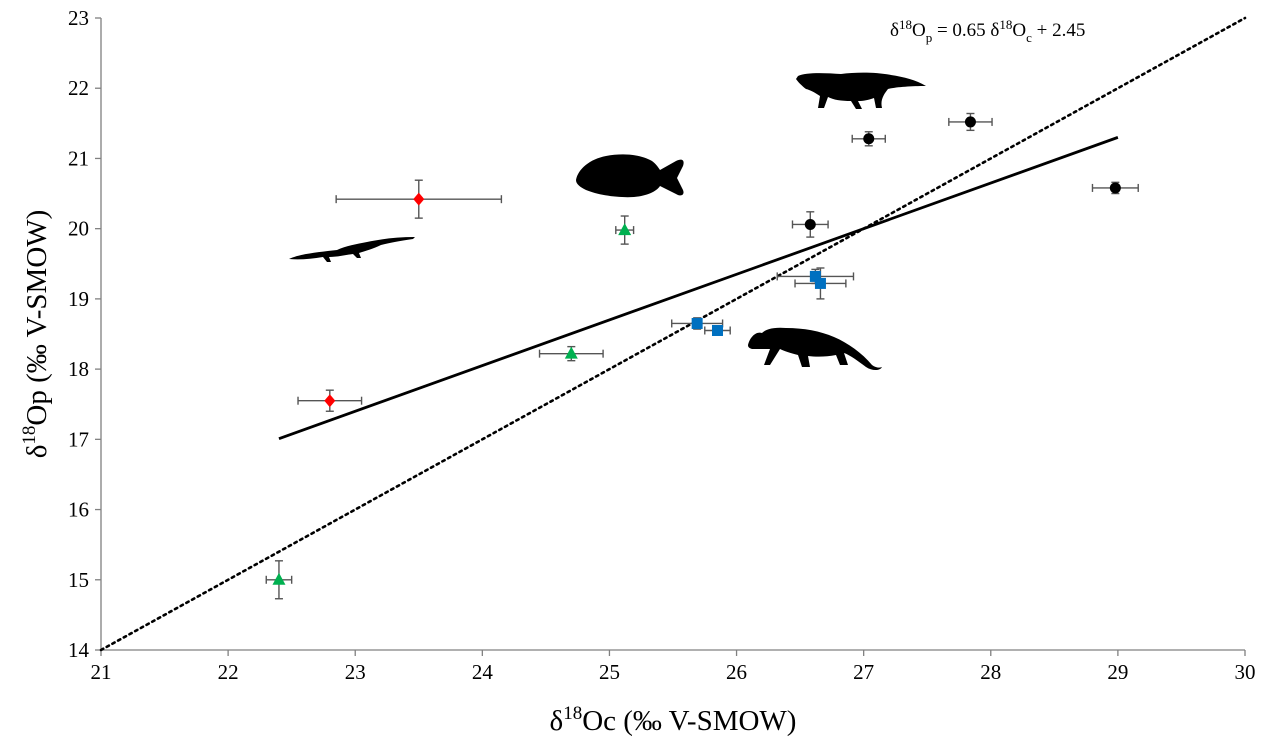 The width and height of the screenshot is (1263, 741). What do you see at coordinates (78, 158) in the screenshot?
I see `y-tick-label: 21` at bounding box center [78, 158].